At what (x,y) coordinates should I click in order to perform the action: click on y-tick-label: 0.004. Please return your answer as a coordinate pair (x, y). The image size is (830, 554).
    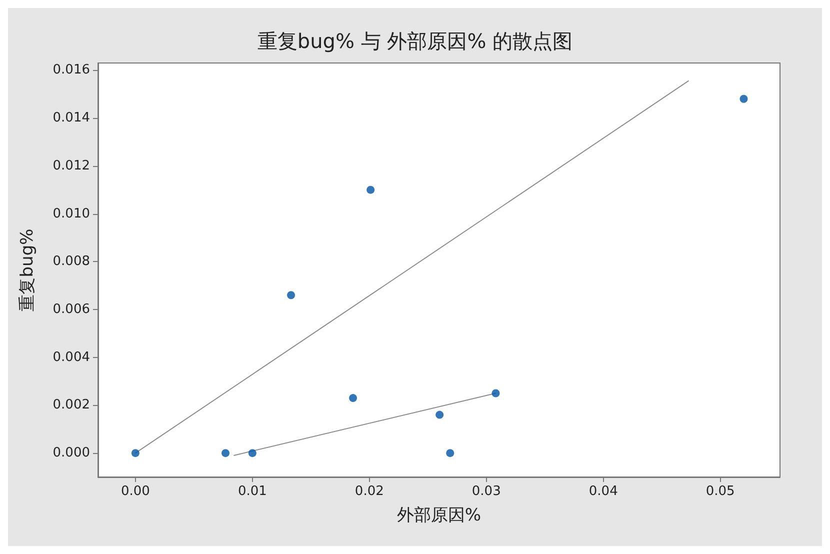
    Looking at the image, I should click on (71, 357).